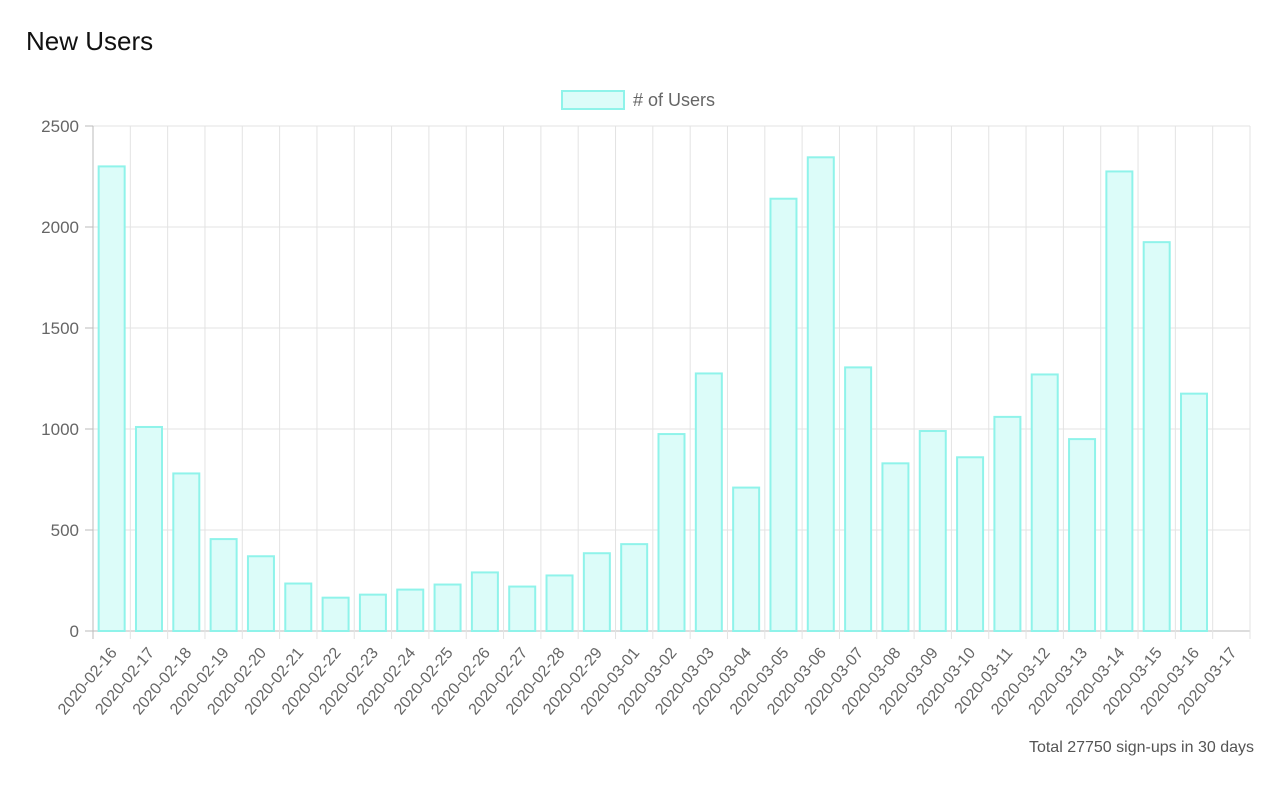  I want to click on y-tick-label: 500, so click(65, 530).